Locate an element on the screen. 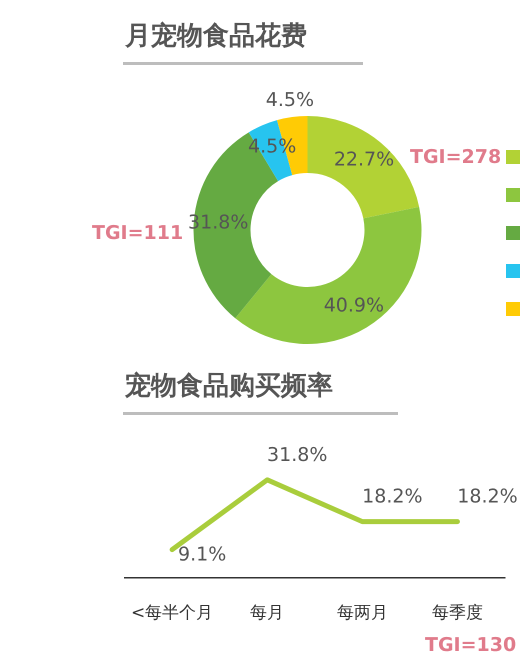  text: TGI=111 is located at coordinates (138, 233).